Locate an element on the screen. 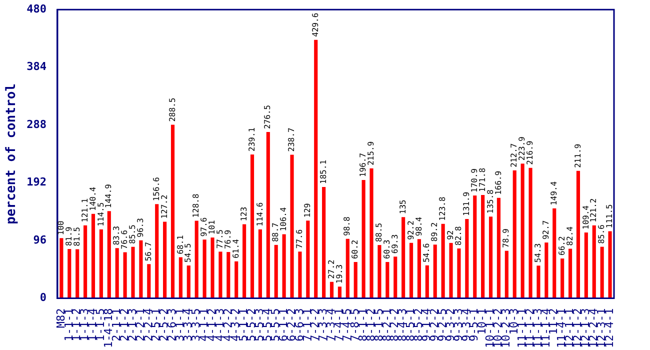 This screenshot has height=350, width=650. data-label: 171.8 is located at coordinates (482, 180).